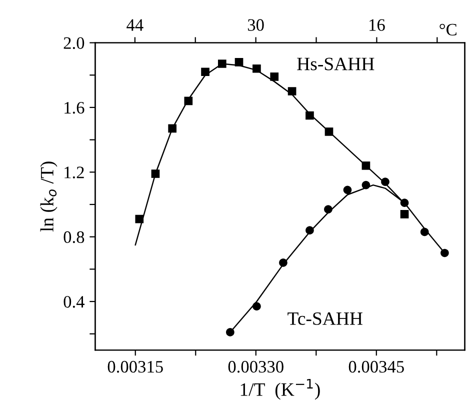  I want to click on x2-axis-title: °C, so click(448, 30).